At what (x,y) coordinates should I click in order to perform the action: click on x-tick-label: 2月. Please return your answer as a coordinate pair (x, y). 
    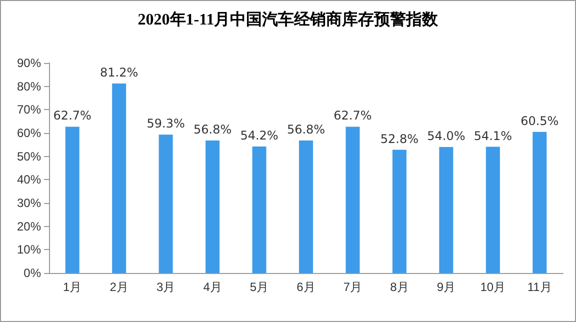
    Looking at the image, I should click on (119, 287).